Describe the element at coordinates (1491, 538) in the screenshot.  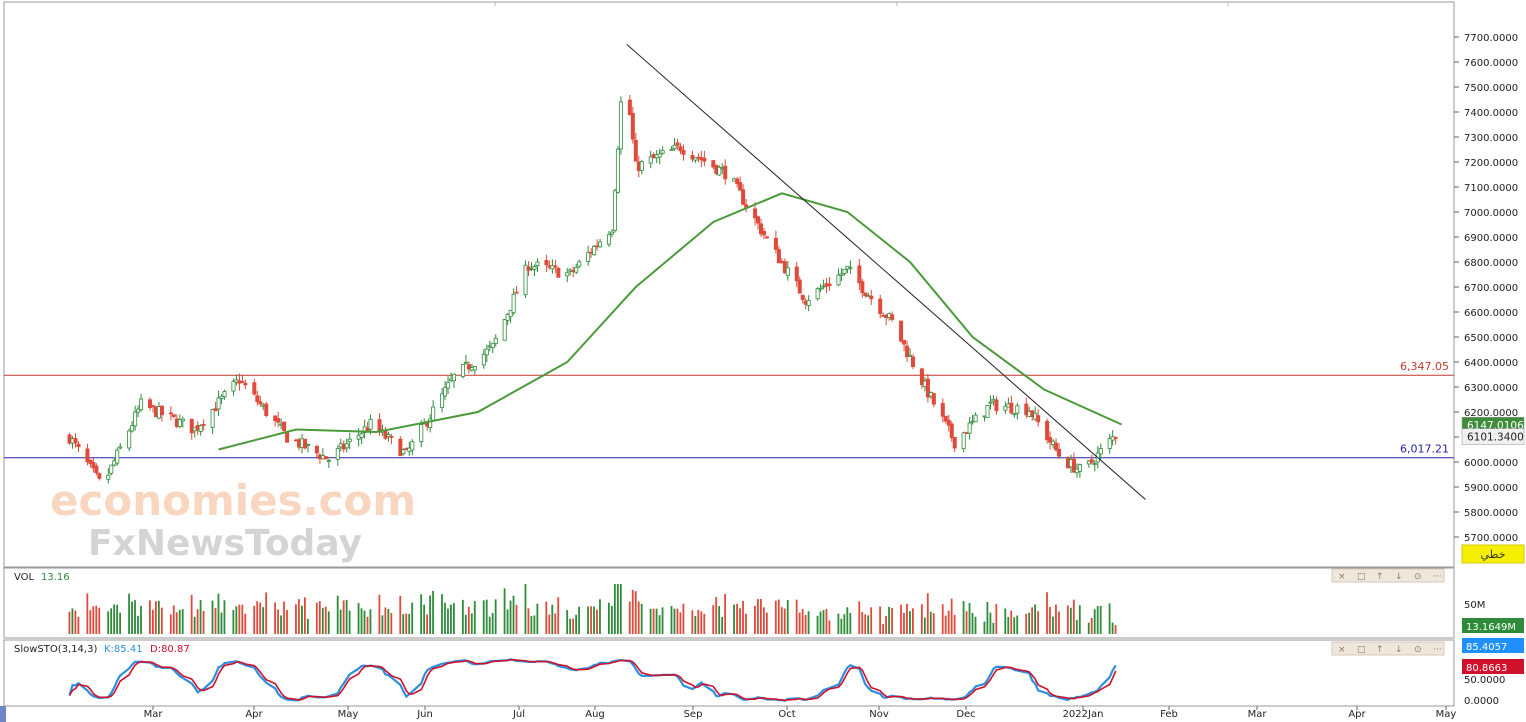
I see `y-tick-label: 5700.0000` at that location.